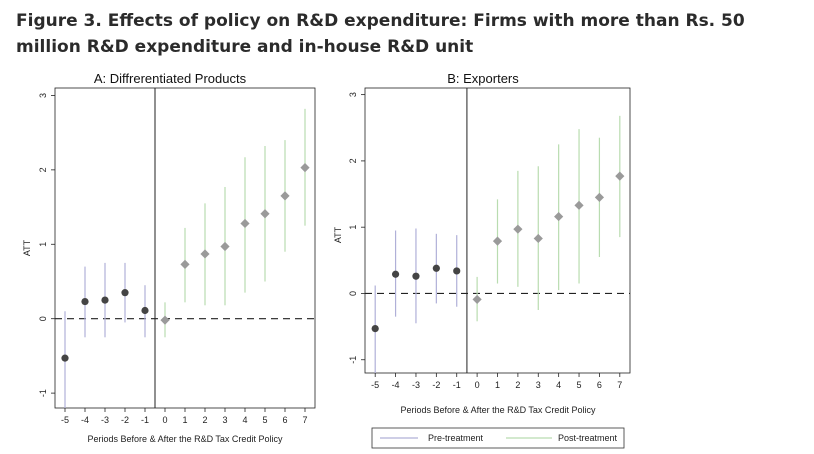 This screenshot has width=814, height=454. What do you see at coordinates (145, 420) in the screenshot?
I see `panel-a-xtick-label: -1` at bounding box center [145, 420].